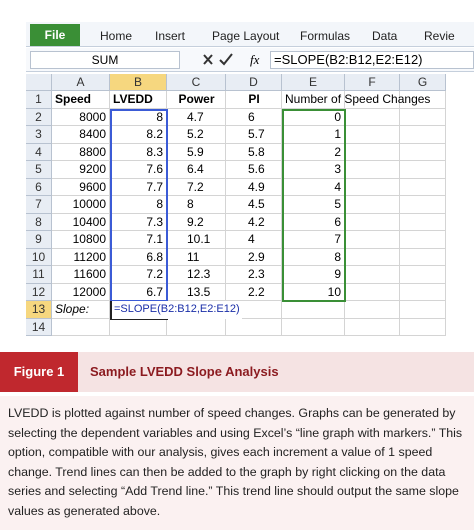 This screenshot has width=474, height=530. Describe the element at coordinates (372, 60) in the screenshot. I see `formula-input: =SLOPE(B2:B12,E2:E12)` at that location.